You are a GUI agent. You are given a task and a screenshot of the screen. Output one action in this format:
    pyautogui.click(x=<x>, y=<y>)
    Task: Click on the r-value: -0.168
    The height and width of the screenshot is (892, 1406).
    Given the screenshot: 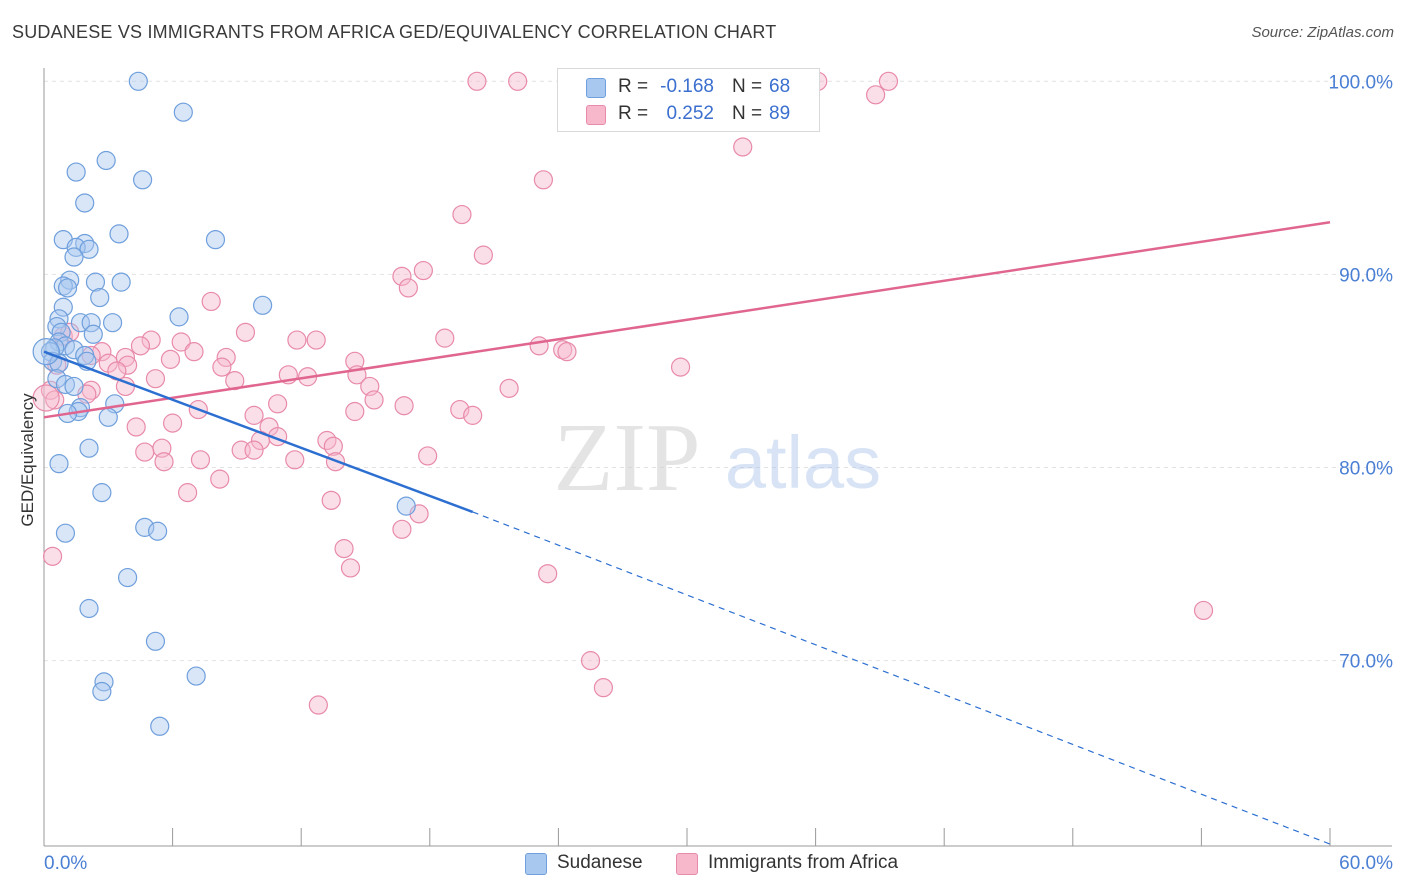 What is the action you would take?
    pyautogui.click(x=687, y=86)
    